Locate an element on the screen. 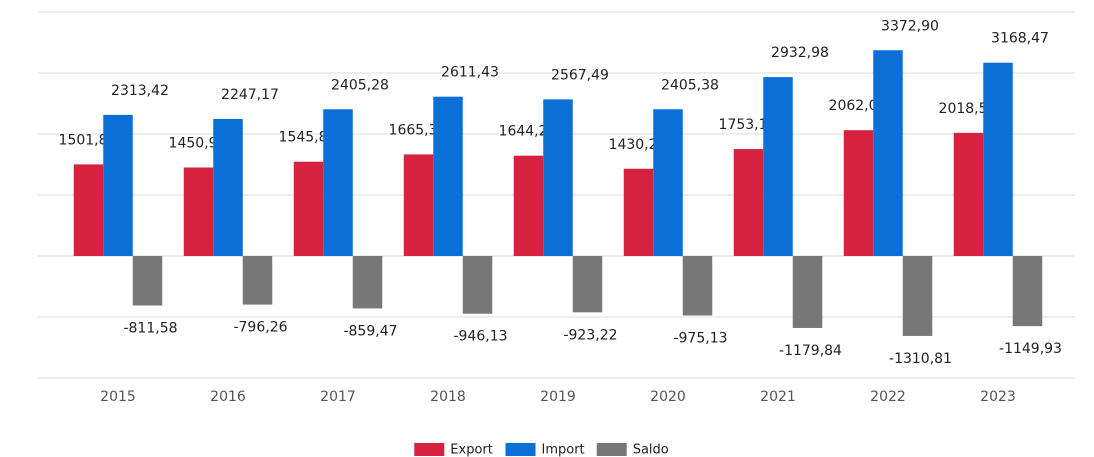 Image resolution: width=1094 pixels, height=457 pixels. data-label: -975,13 is located at coordinates (700, 338).